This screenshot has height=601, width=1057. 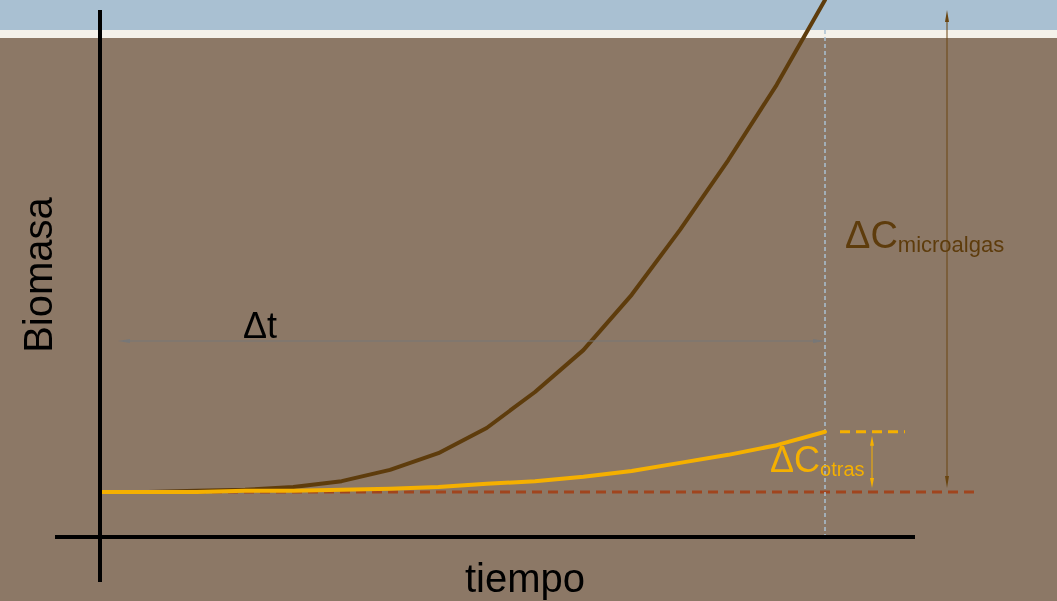 I want to click on annotation: Δt, so click(x=260, y=325).